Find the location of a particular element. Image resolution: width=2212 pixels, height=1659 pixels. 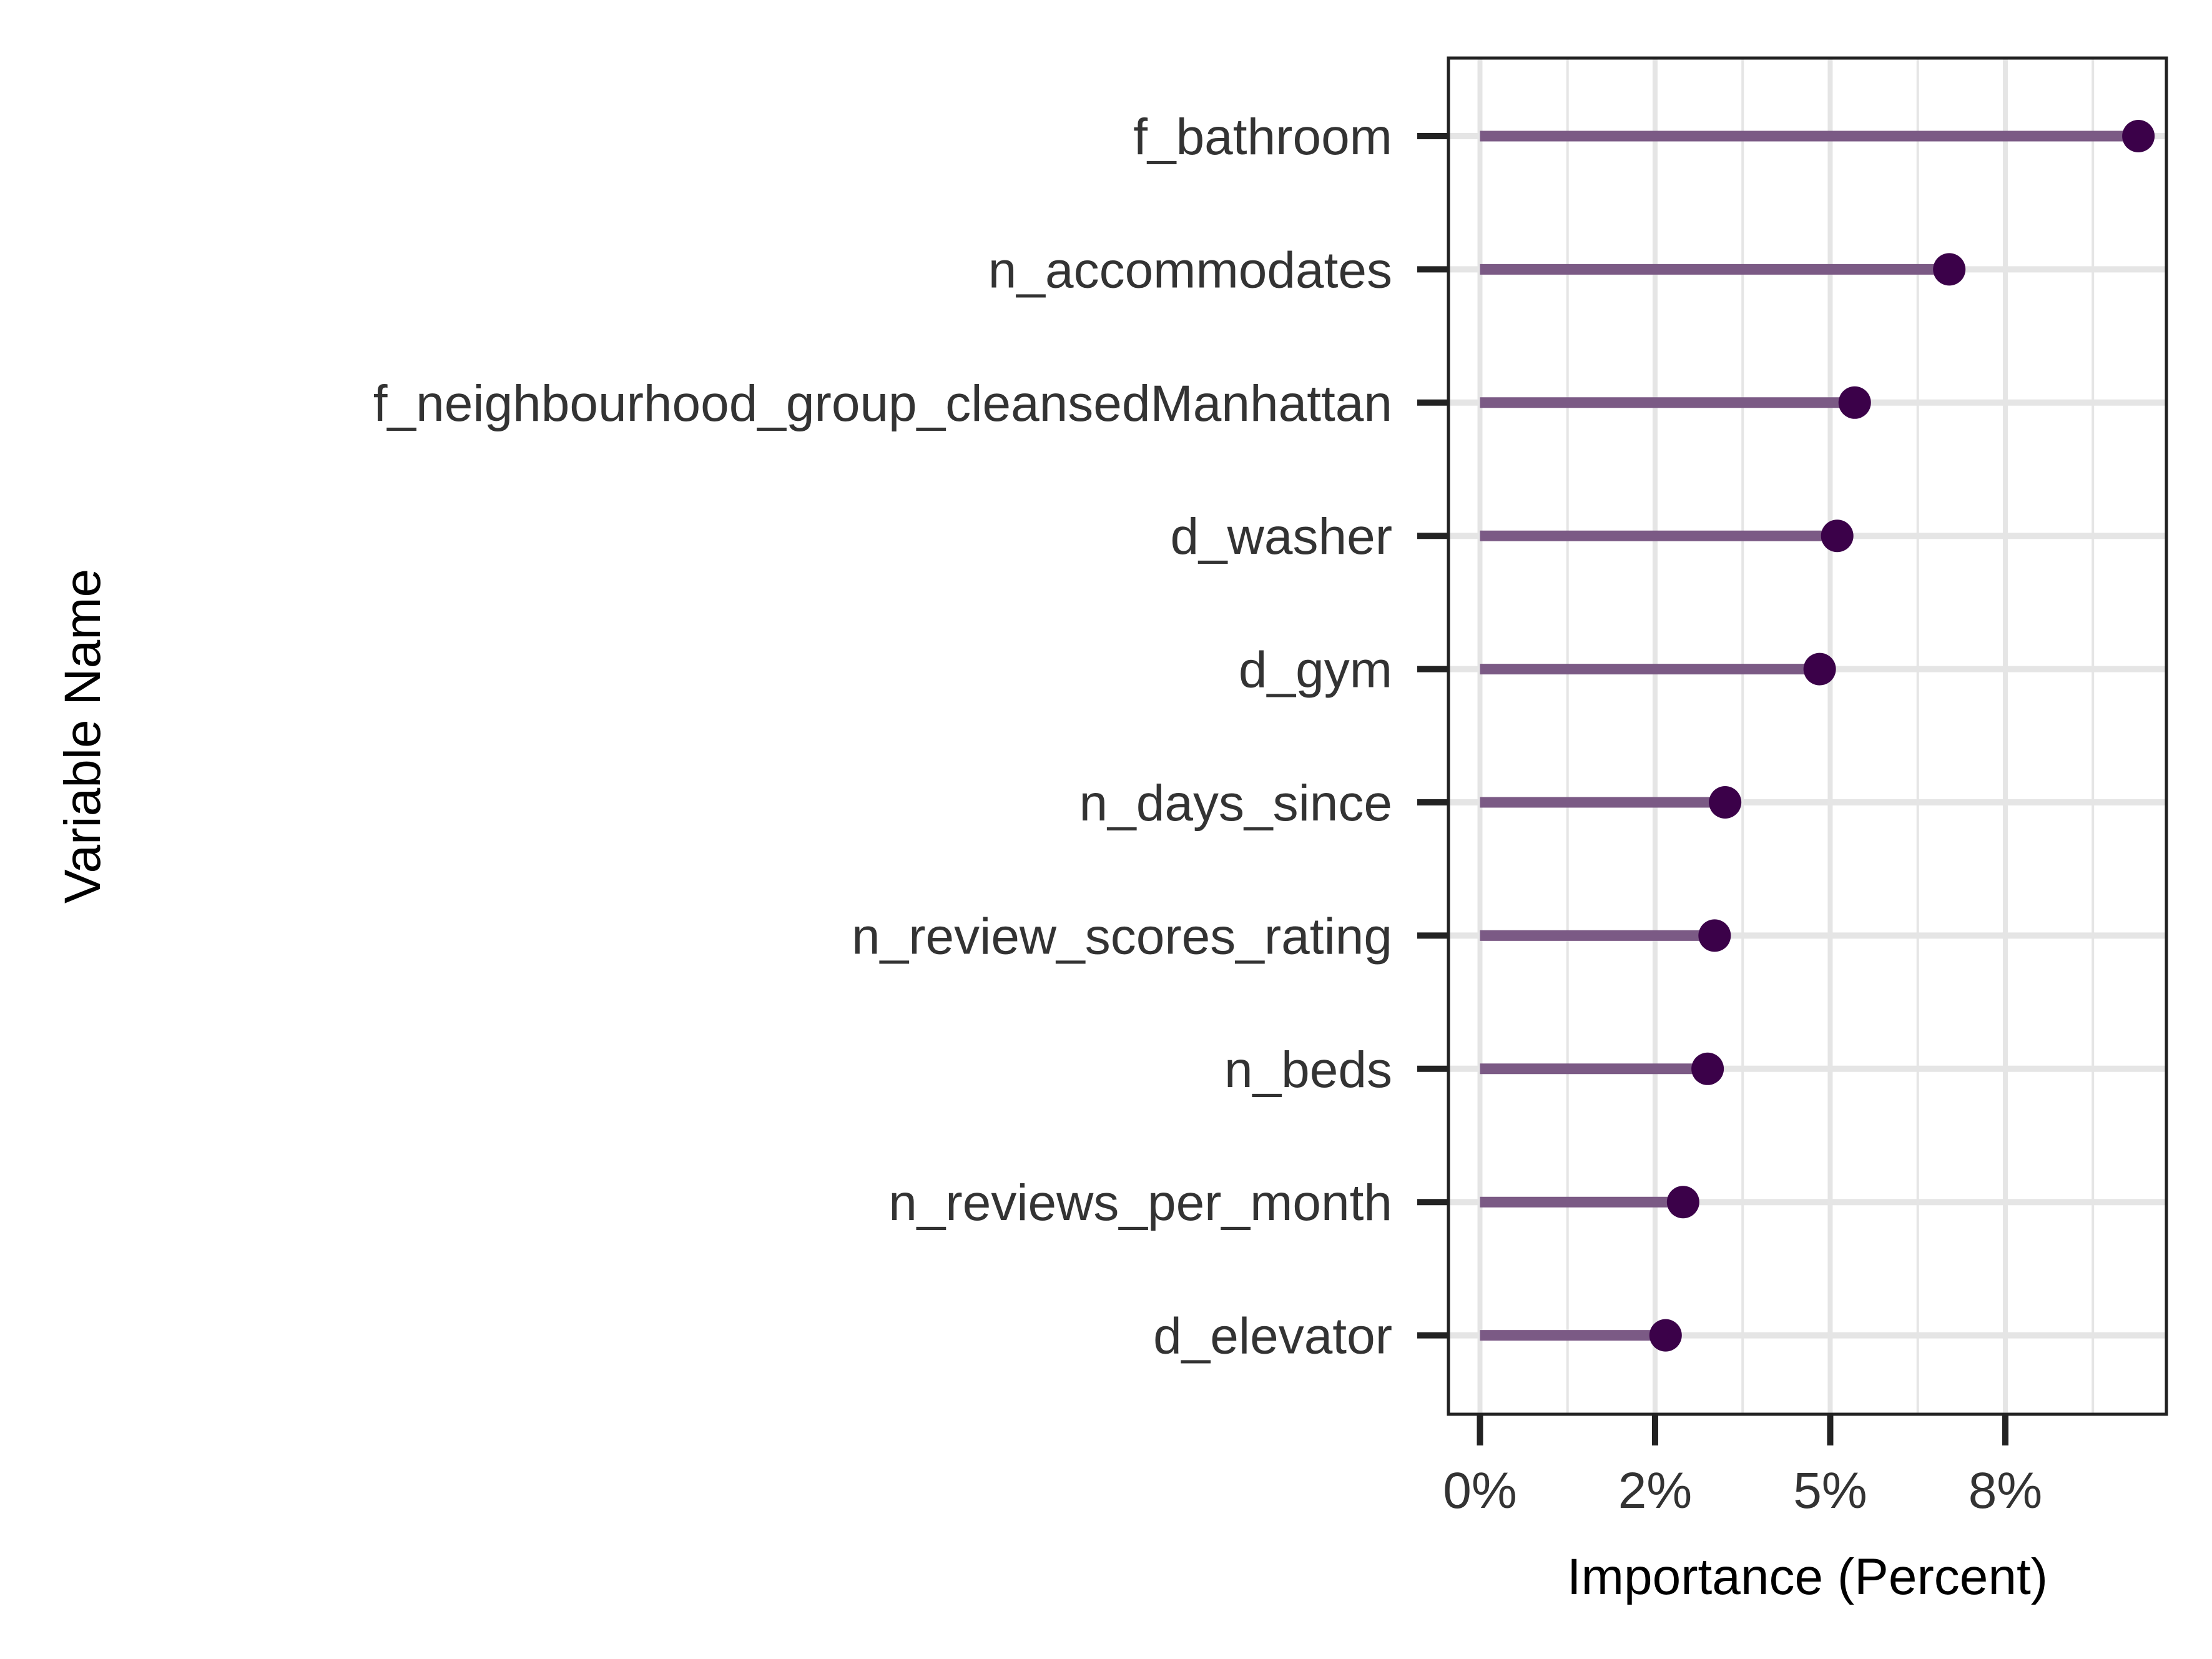

y-tick-label: f_neighbourhood_group_cleansedManhattan is located at coordinates (882, 403).